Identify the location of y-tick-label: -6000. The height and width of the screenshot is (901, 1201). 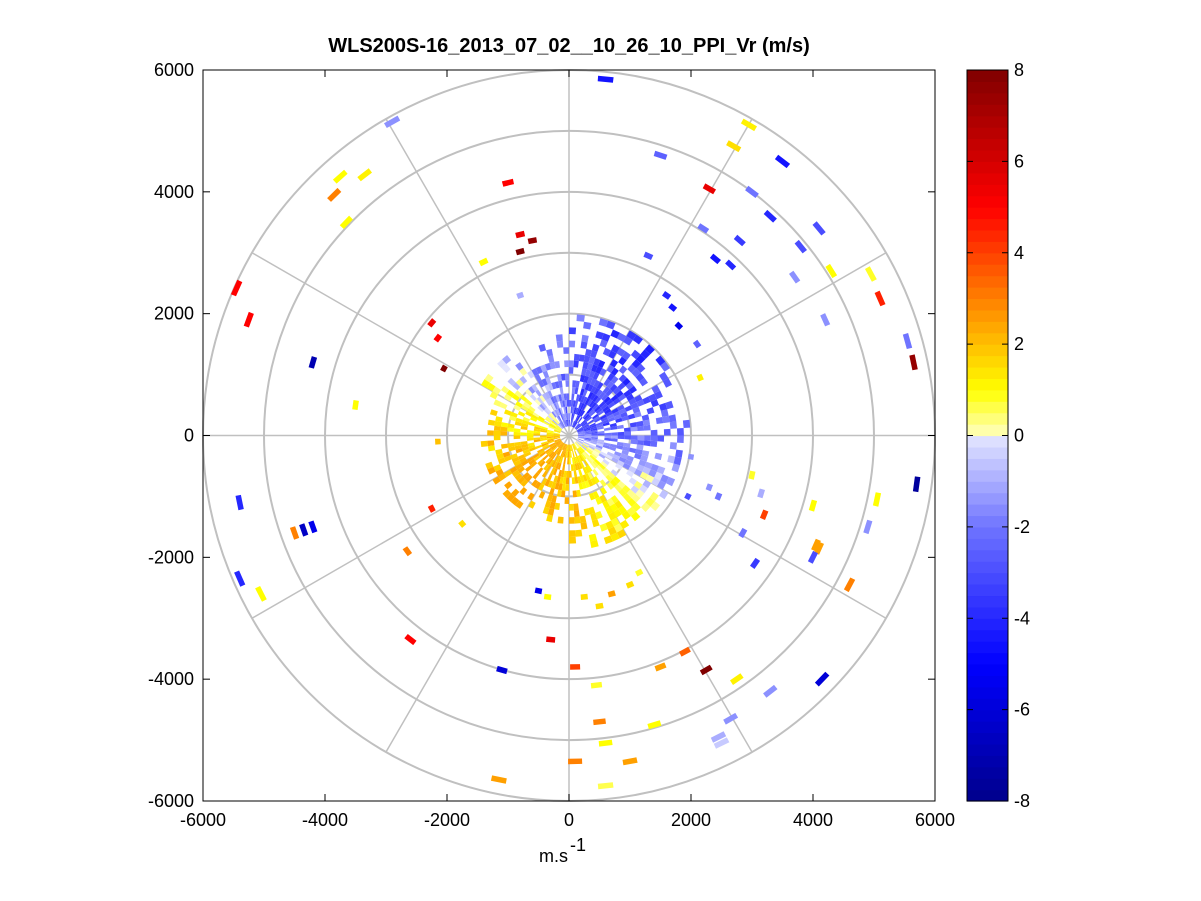
(171, 801).